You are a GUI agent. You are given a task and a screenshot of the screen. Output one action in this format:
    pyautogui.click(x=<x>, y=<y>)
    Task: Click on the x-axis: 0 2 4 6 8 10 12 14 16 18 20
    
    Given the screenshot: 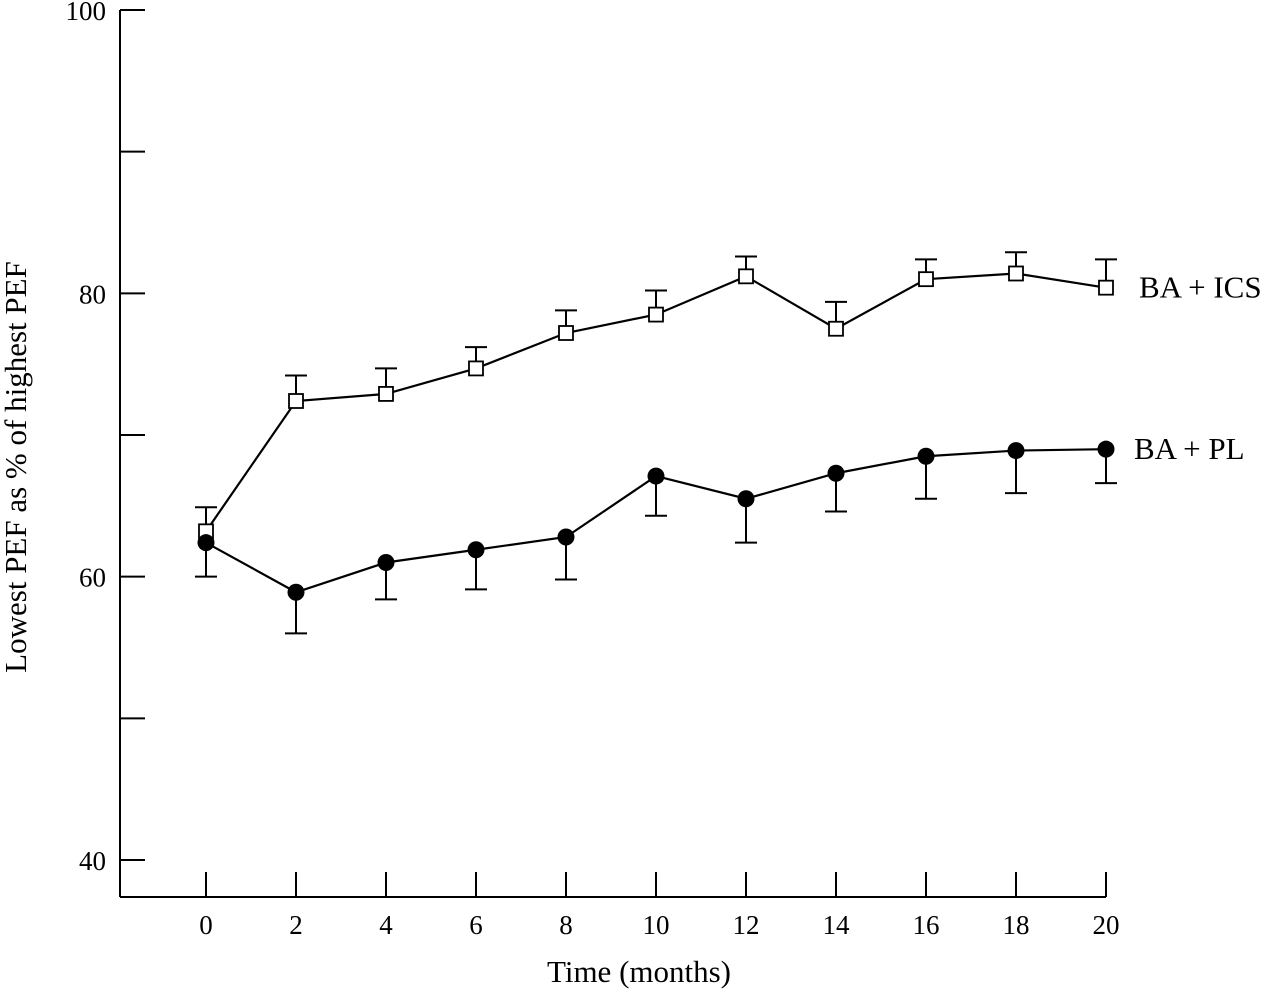 What is the action you would take?
    pyautogui.click(x=620, y=906)
    